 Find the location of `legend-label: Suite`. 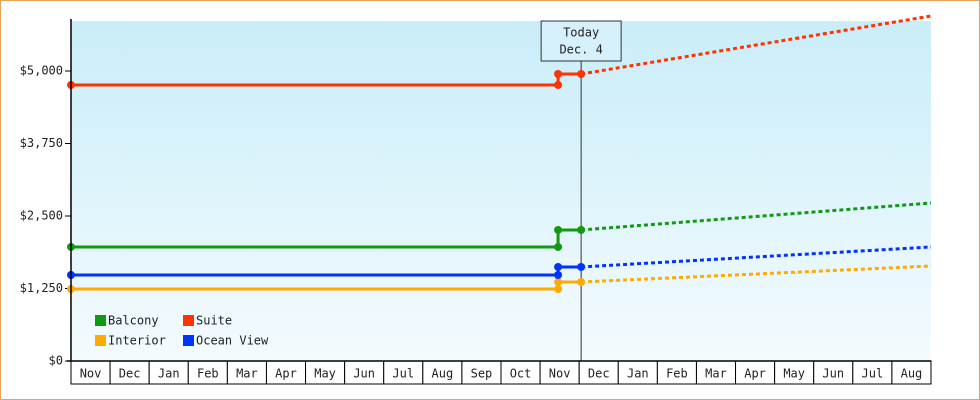

legend-label: Suite is located at coordinates (214, 321).